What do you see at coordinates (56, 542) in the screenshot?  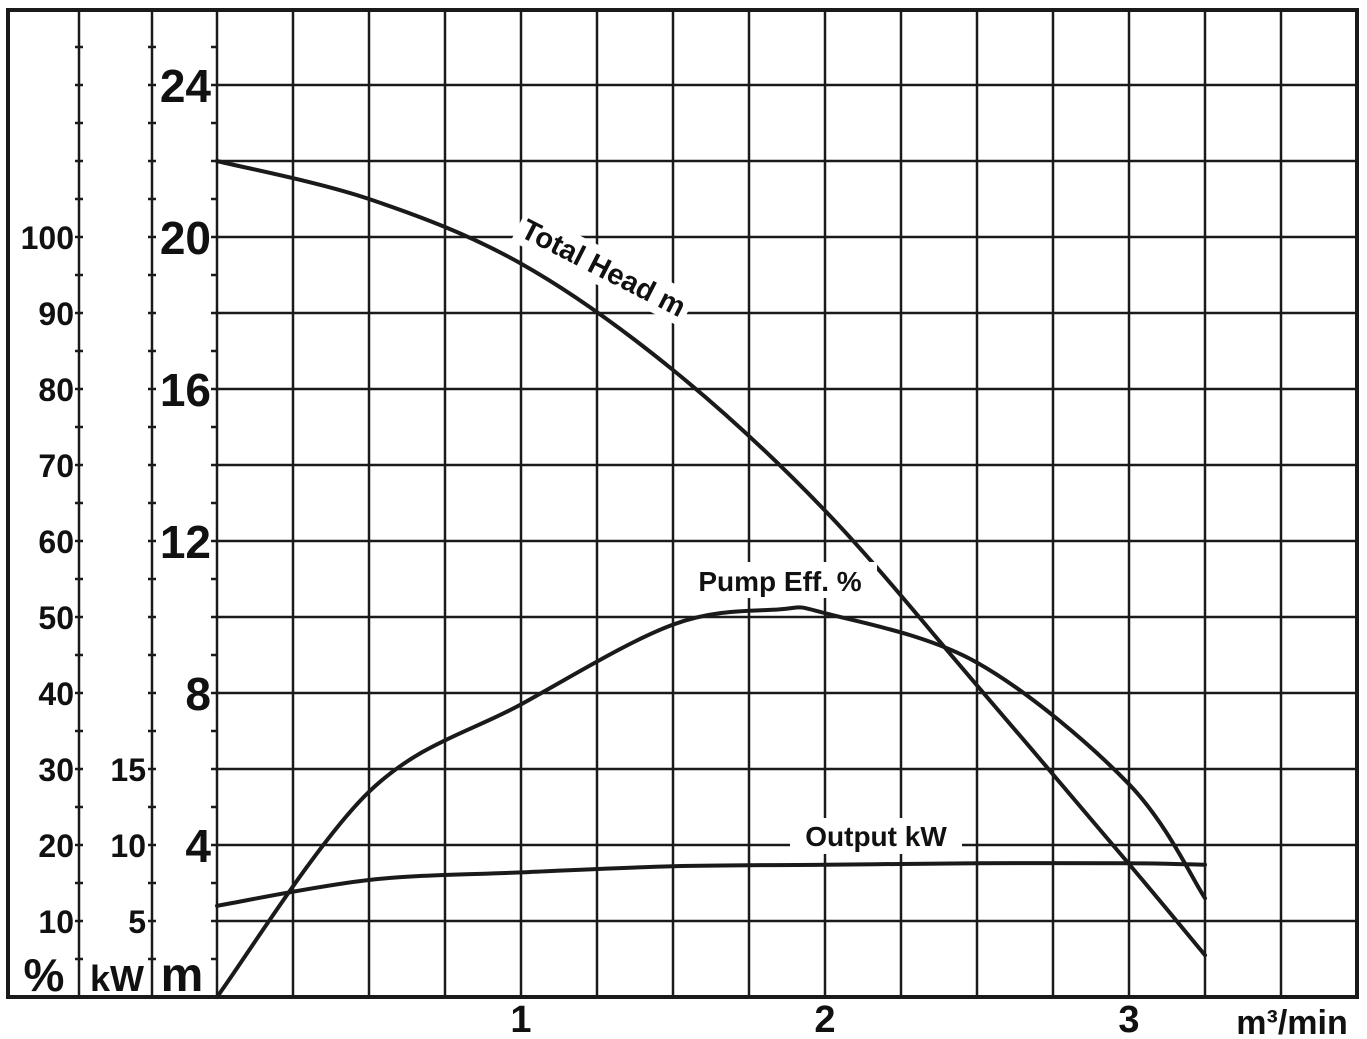 I see `efficiency-tick-label: 60` at bounding box center [56, 542].